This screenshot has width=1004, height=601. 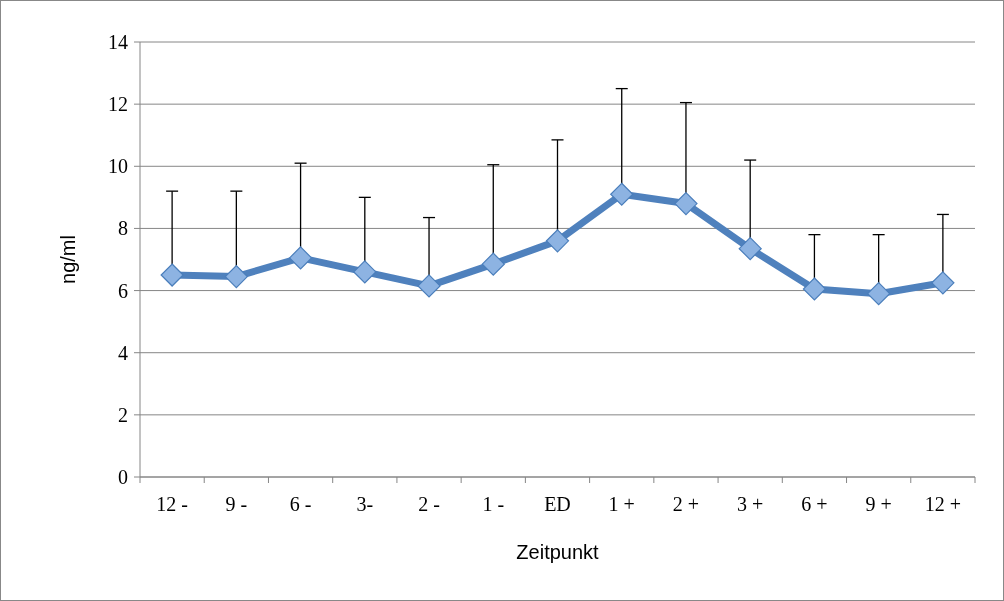 What do you see at coordinates (365, 504) in the screenshot?
I see `x-tick-label: 3-` at bounding box center [365, 504].